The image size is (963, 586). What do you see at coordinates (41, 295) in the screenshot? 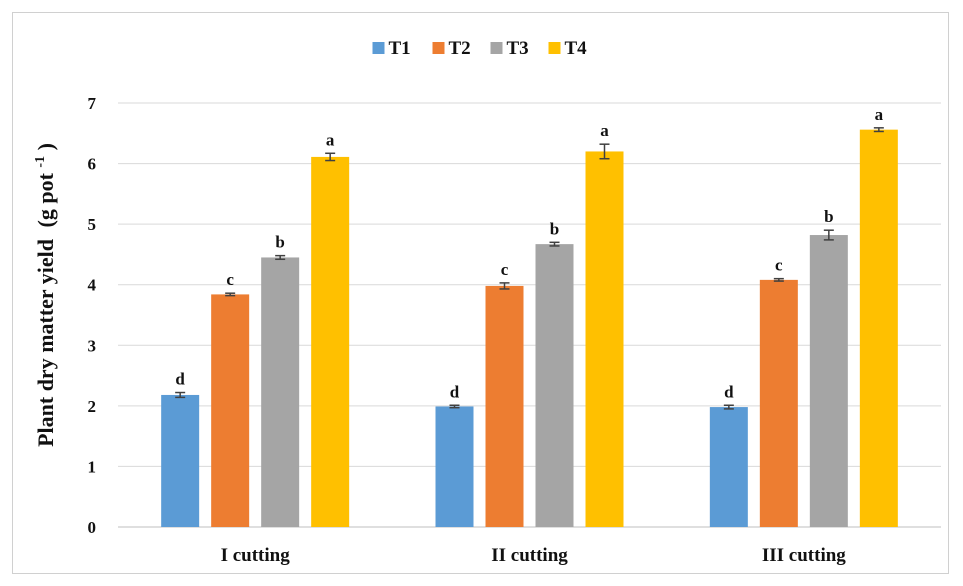
I see `y-axis-label: Plant dry matter yield (g pot -1 )` at bounding box center [41, 295].